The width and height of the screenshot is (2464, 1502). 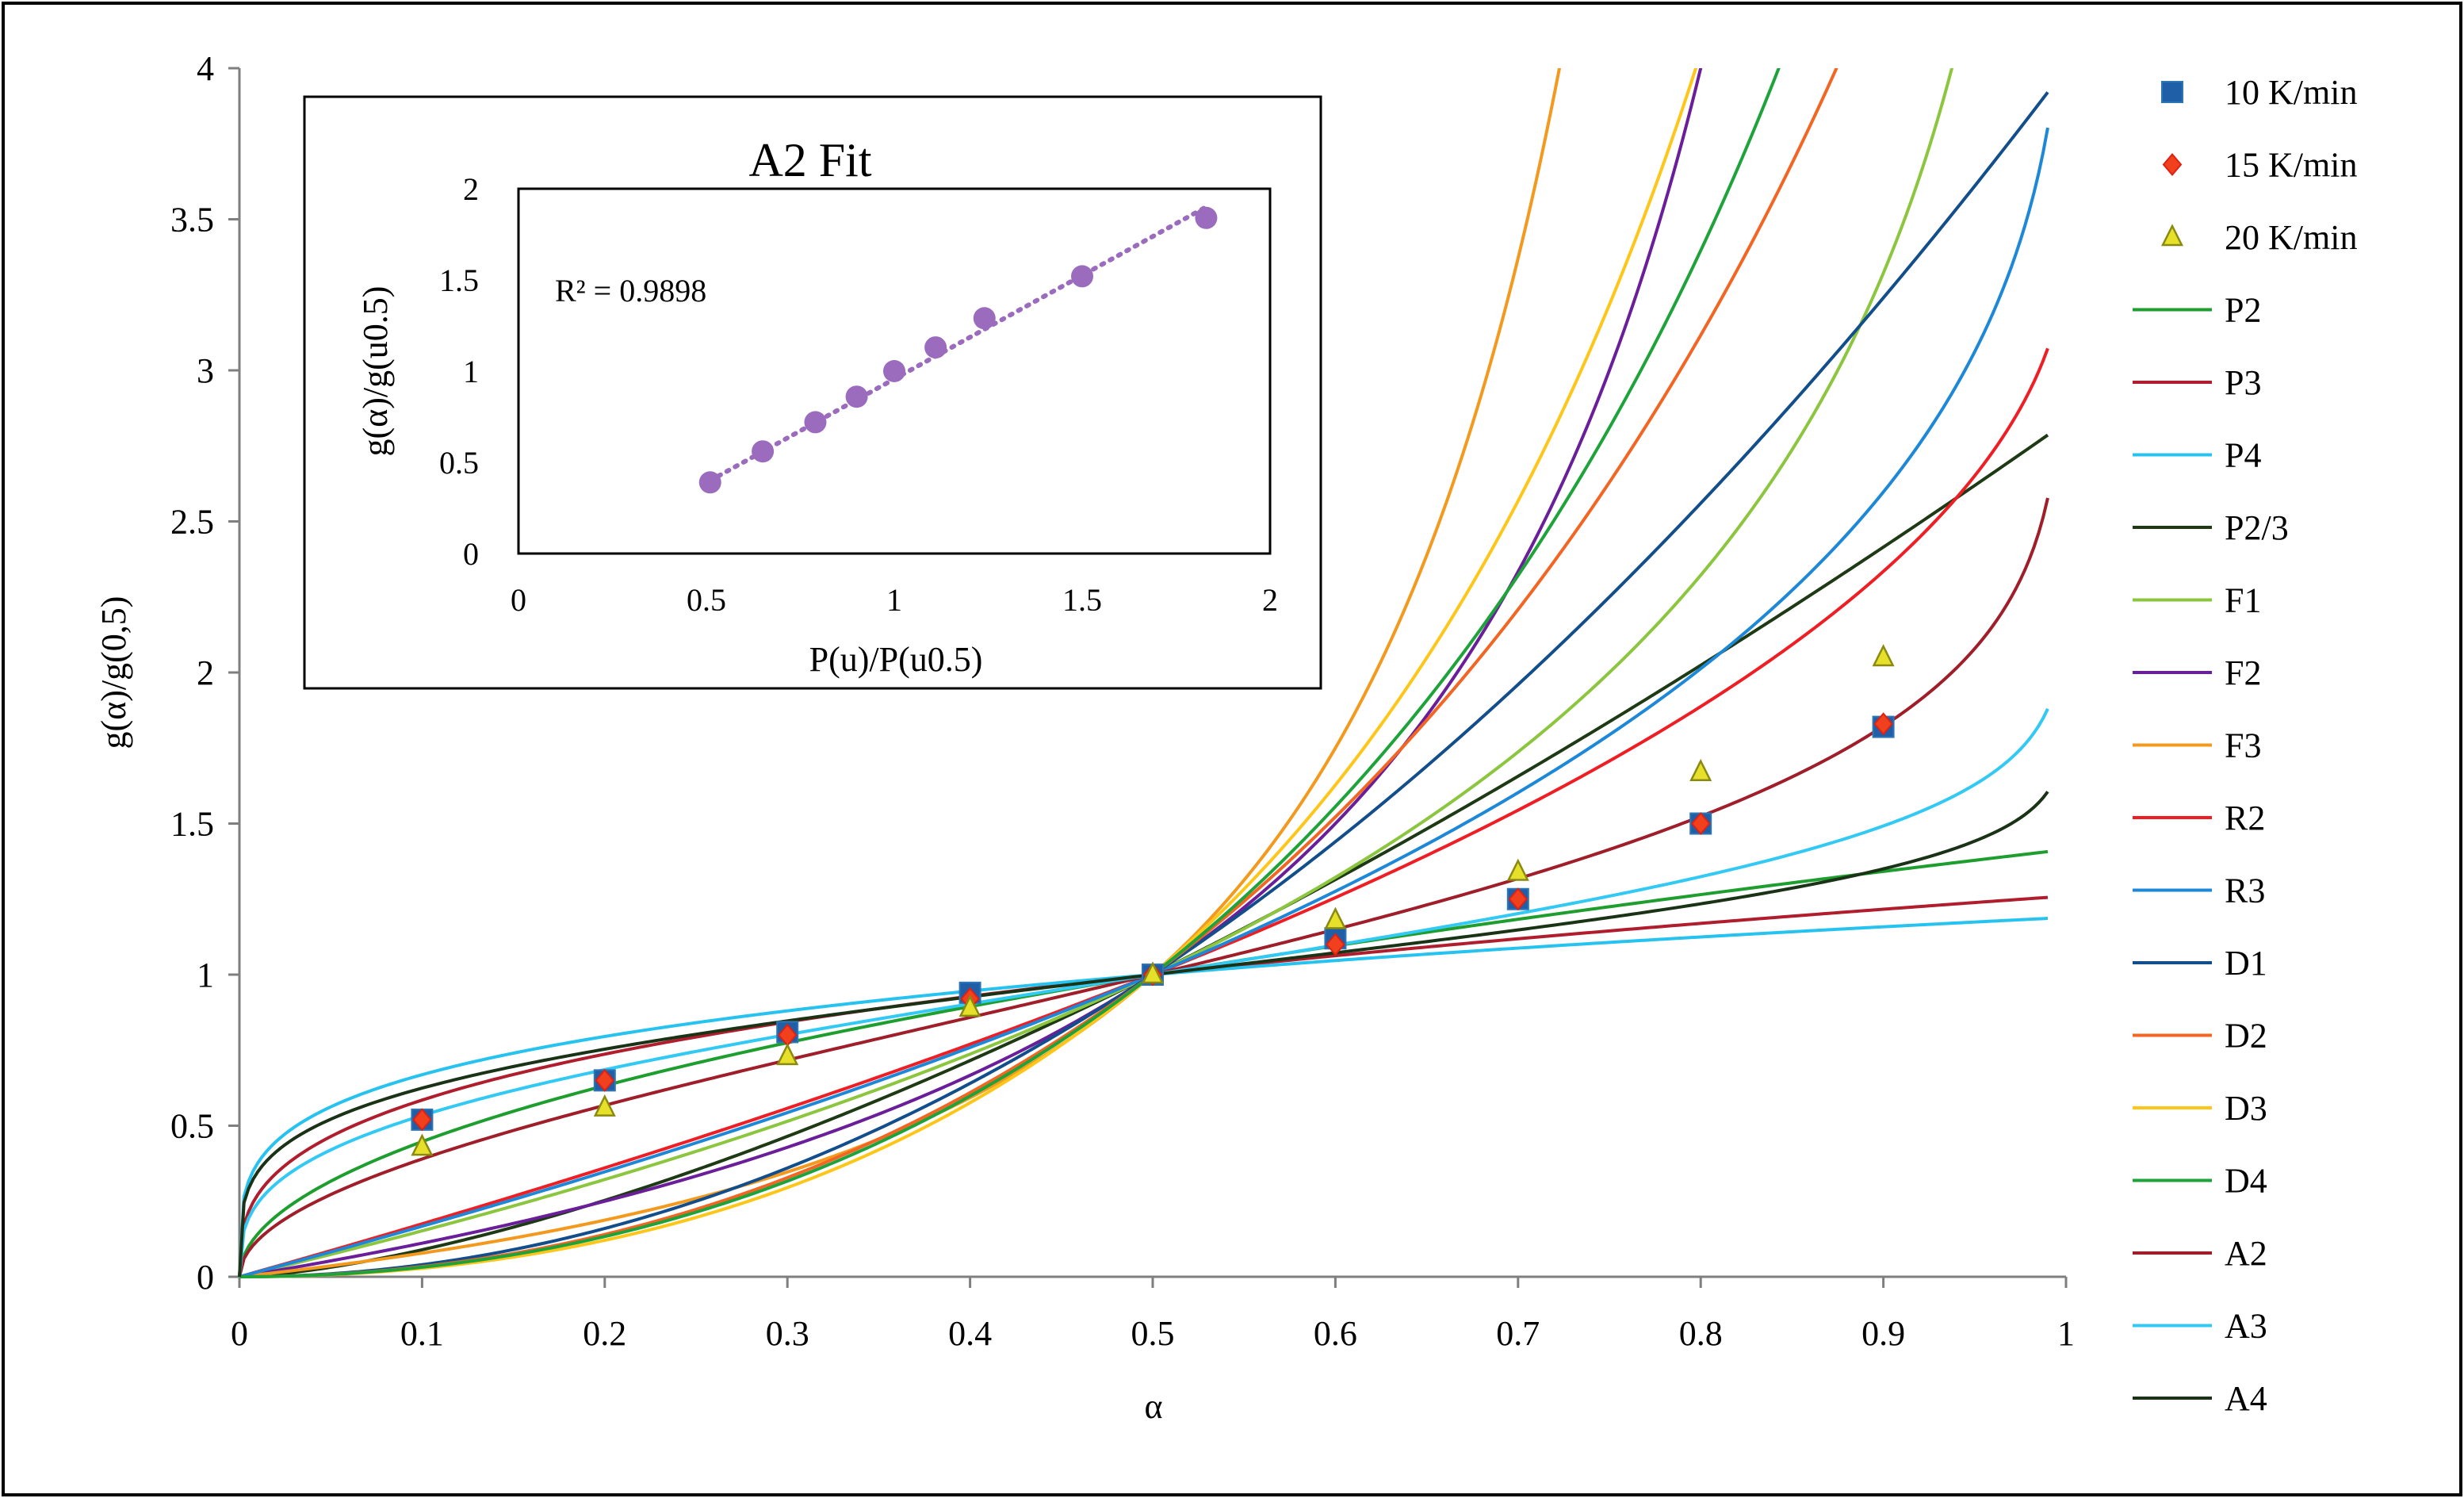 What do you see at coordinates (2243, 310) in the screenshot?
I see `legend-label: P2` at bounding box center [2243, 310].